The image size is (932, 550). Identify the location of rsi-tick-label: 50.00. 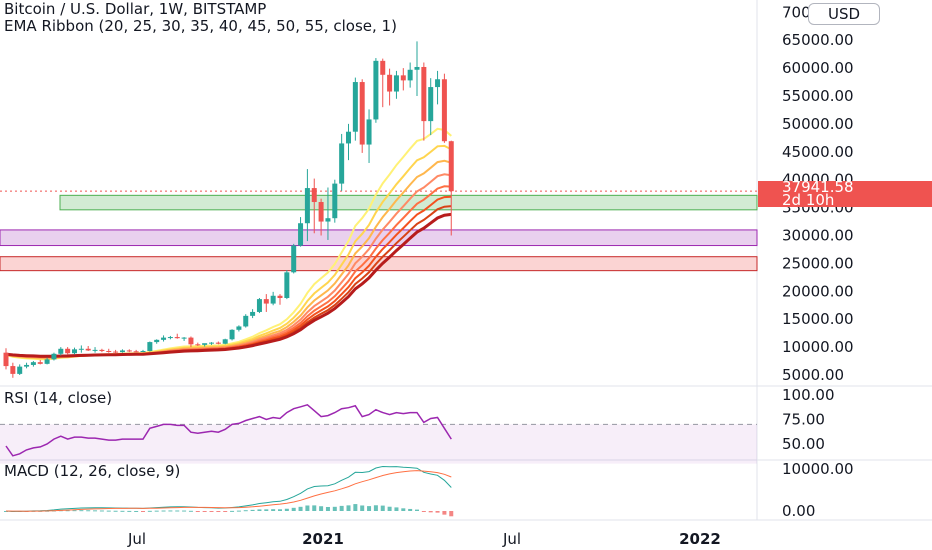
(803, 444).